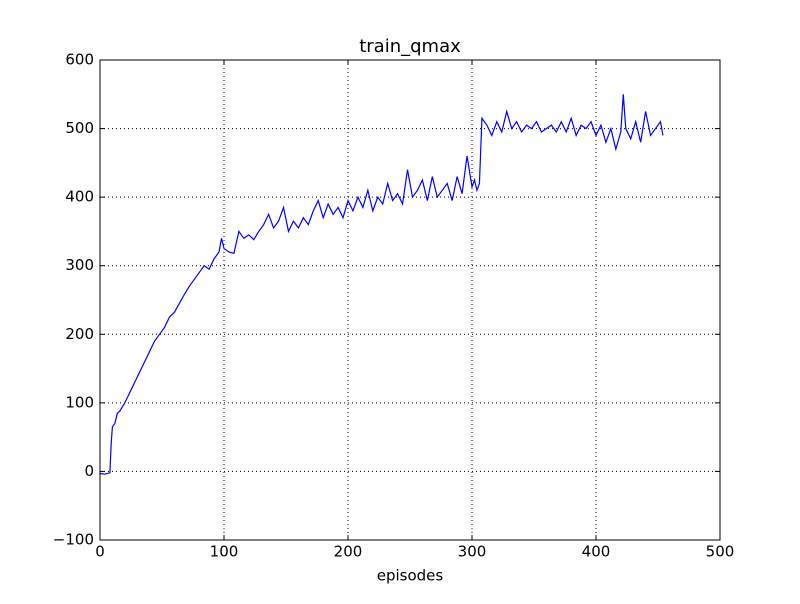 This screenshot has width=800, height=604. I want to click on y-tick-label: 0, so click(89, 471).